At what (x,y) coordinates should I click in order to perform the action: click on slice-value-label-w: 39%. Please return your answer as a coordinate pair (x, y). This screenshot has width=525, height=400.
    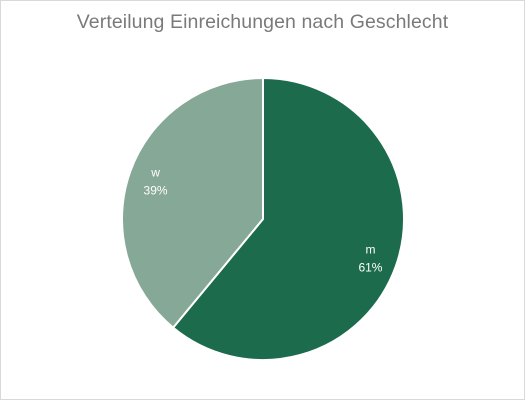
    Looking at the image, I should click on (156, 190).